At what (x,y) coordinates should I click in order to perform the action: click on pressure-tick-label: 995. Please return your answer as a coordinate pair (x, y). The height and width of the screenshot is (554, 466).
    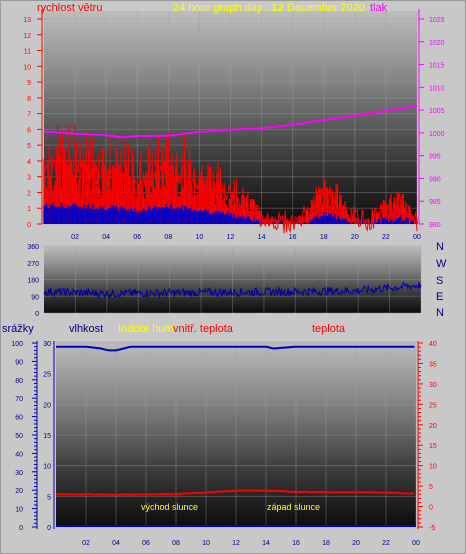
    Looking at the image, I should click on (435, 157).